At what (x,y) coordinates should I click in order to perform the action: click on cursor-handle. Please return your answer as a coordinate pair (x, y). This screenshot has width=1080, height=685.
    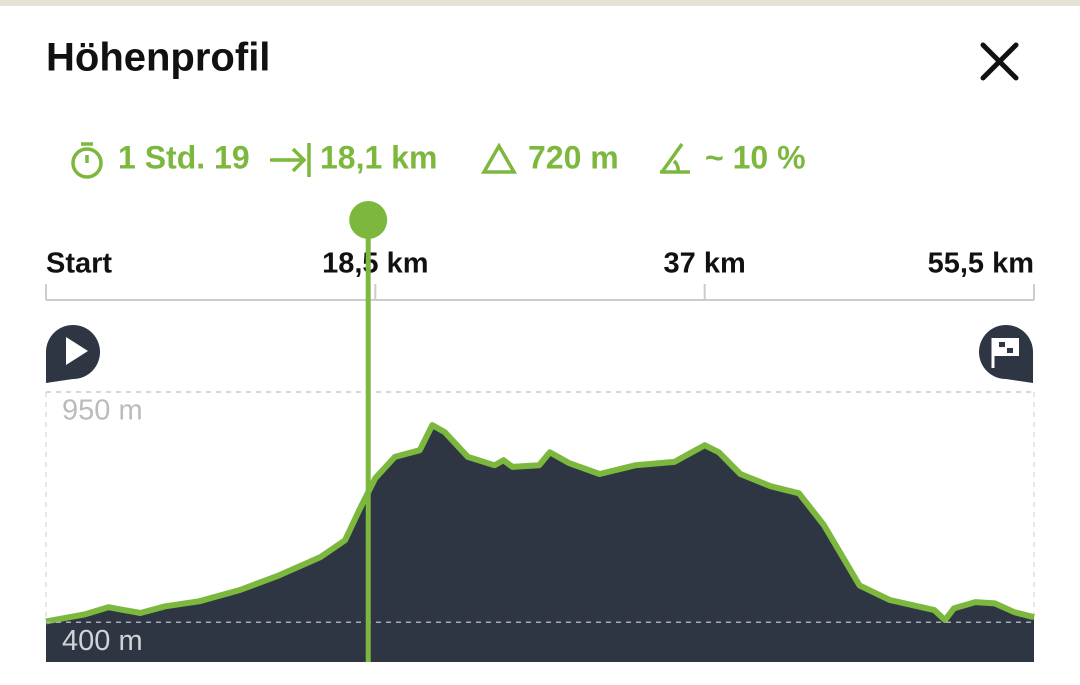
    Looking at the image, I should click on (368, 220).